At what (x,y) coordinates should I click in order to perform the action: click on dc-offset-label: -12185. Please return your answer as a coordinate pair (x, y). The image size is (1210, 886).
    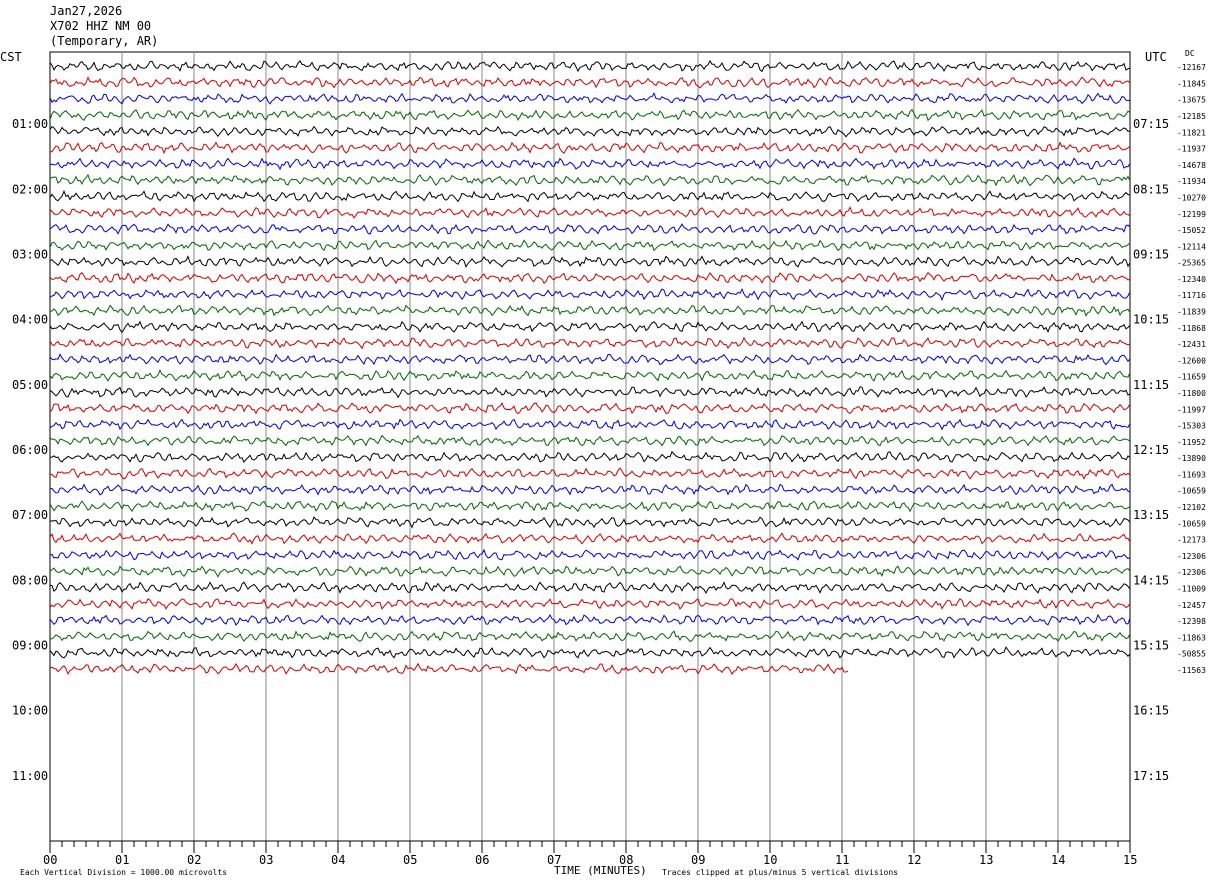
    Looking at the image, I should click on (1191, 116).